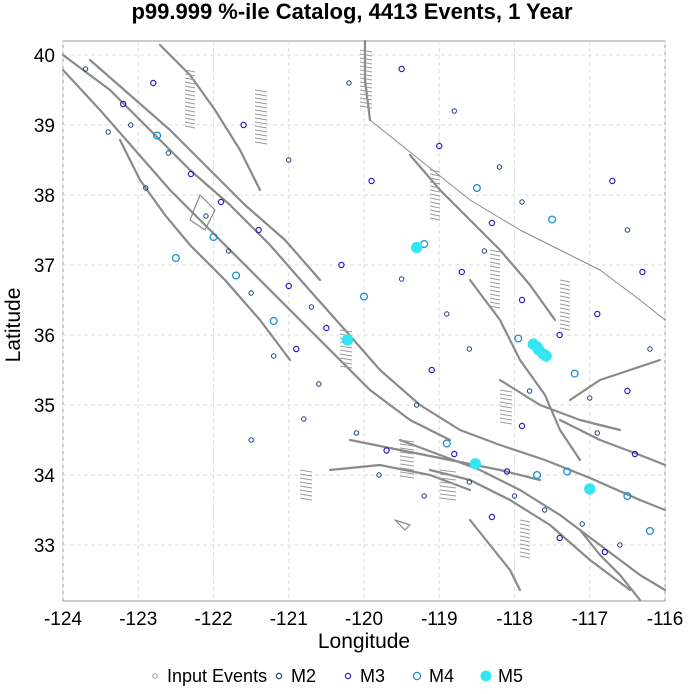  I want to click on legend-label: M3, so click(372, 676).